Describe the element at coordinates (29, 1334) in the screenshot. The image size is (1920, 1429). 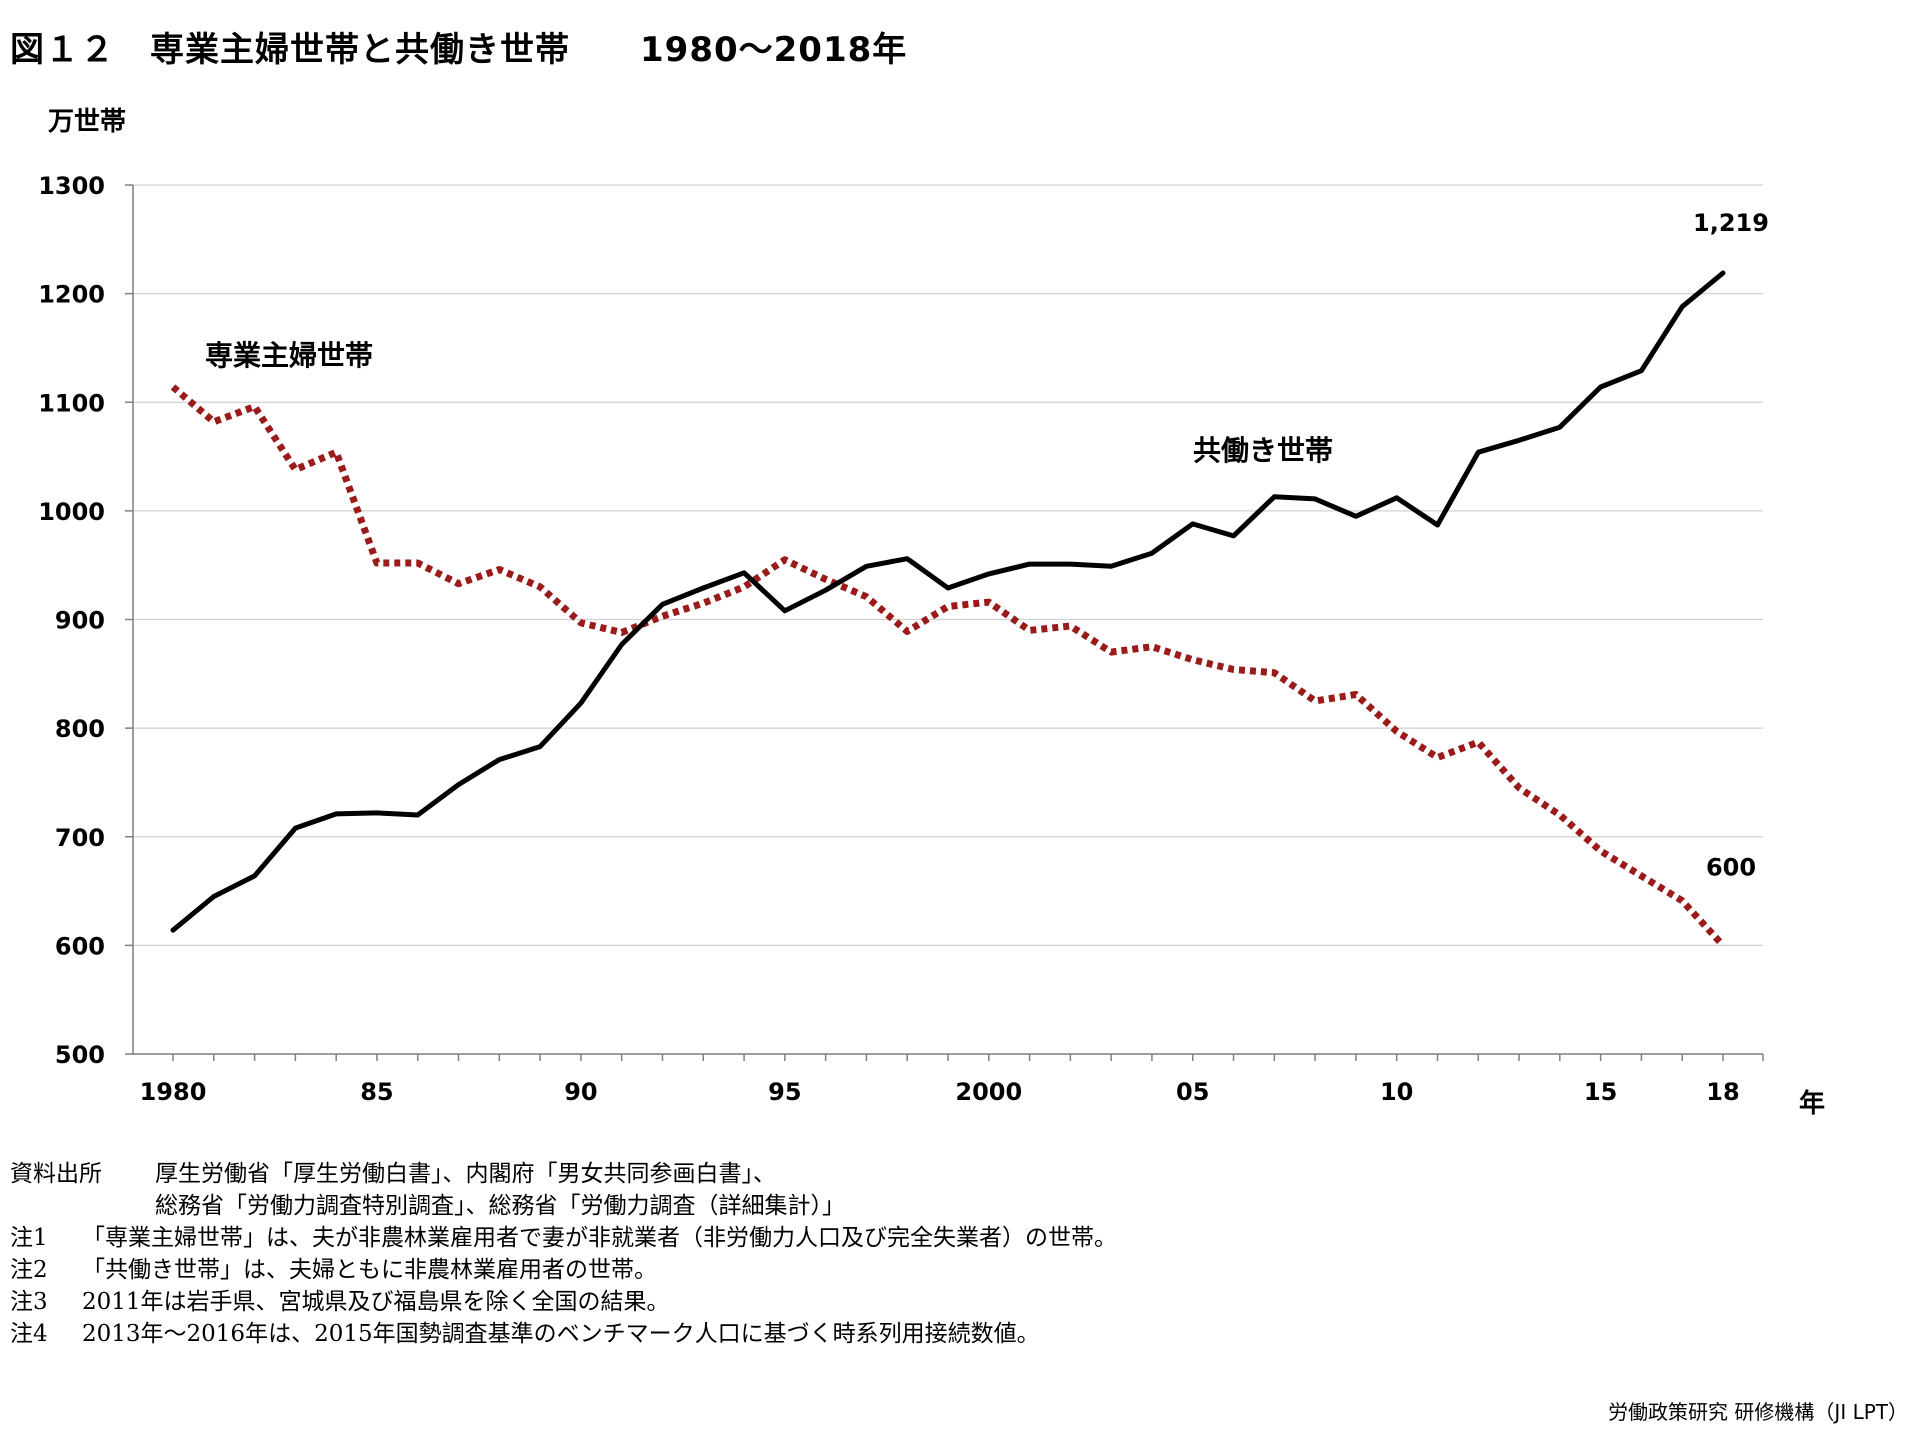
I see `note-label: 注4` at that location.